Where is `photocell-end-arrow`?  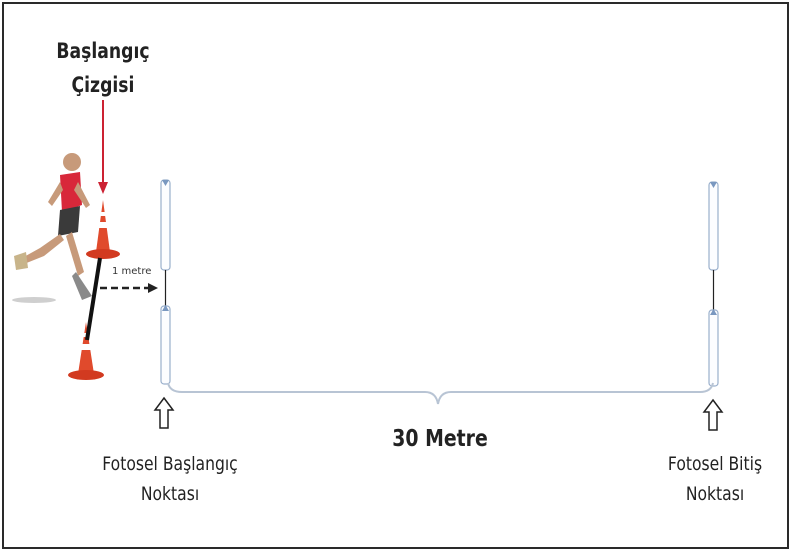
photocell-end-arrow is located at coordinates (713, 414).